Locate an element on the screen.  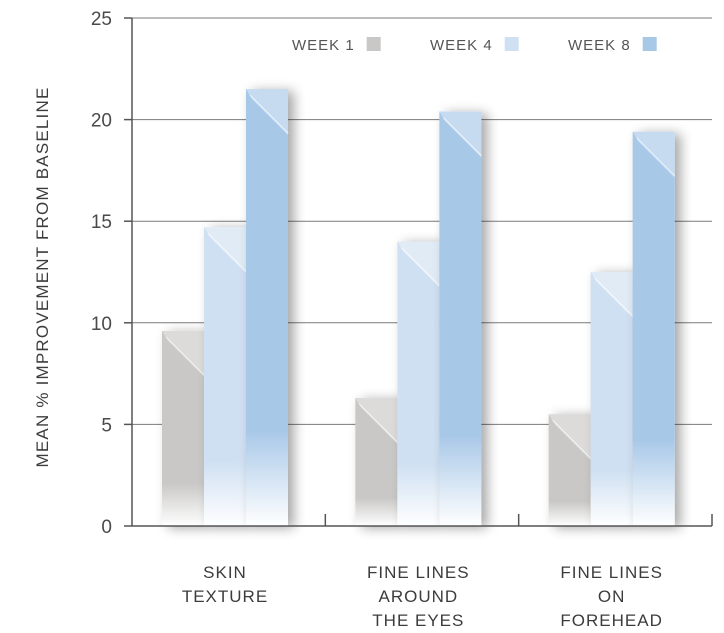
y-tick-label: 20 is located at coordinates (101, 121).